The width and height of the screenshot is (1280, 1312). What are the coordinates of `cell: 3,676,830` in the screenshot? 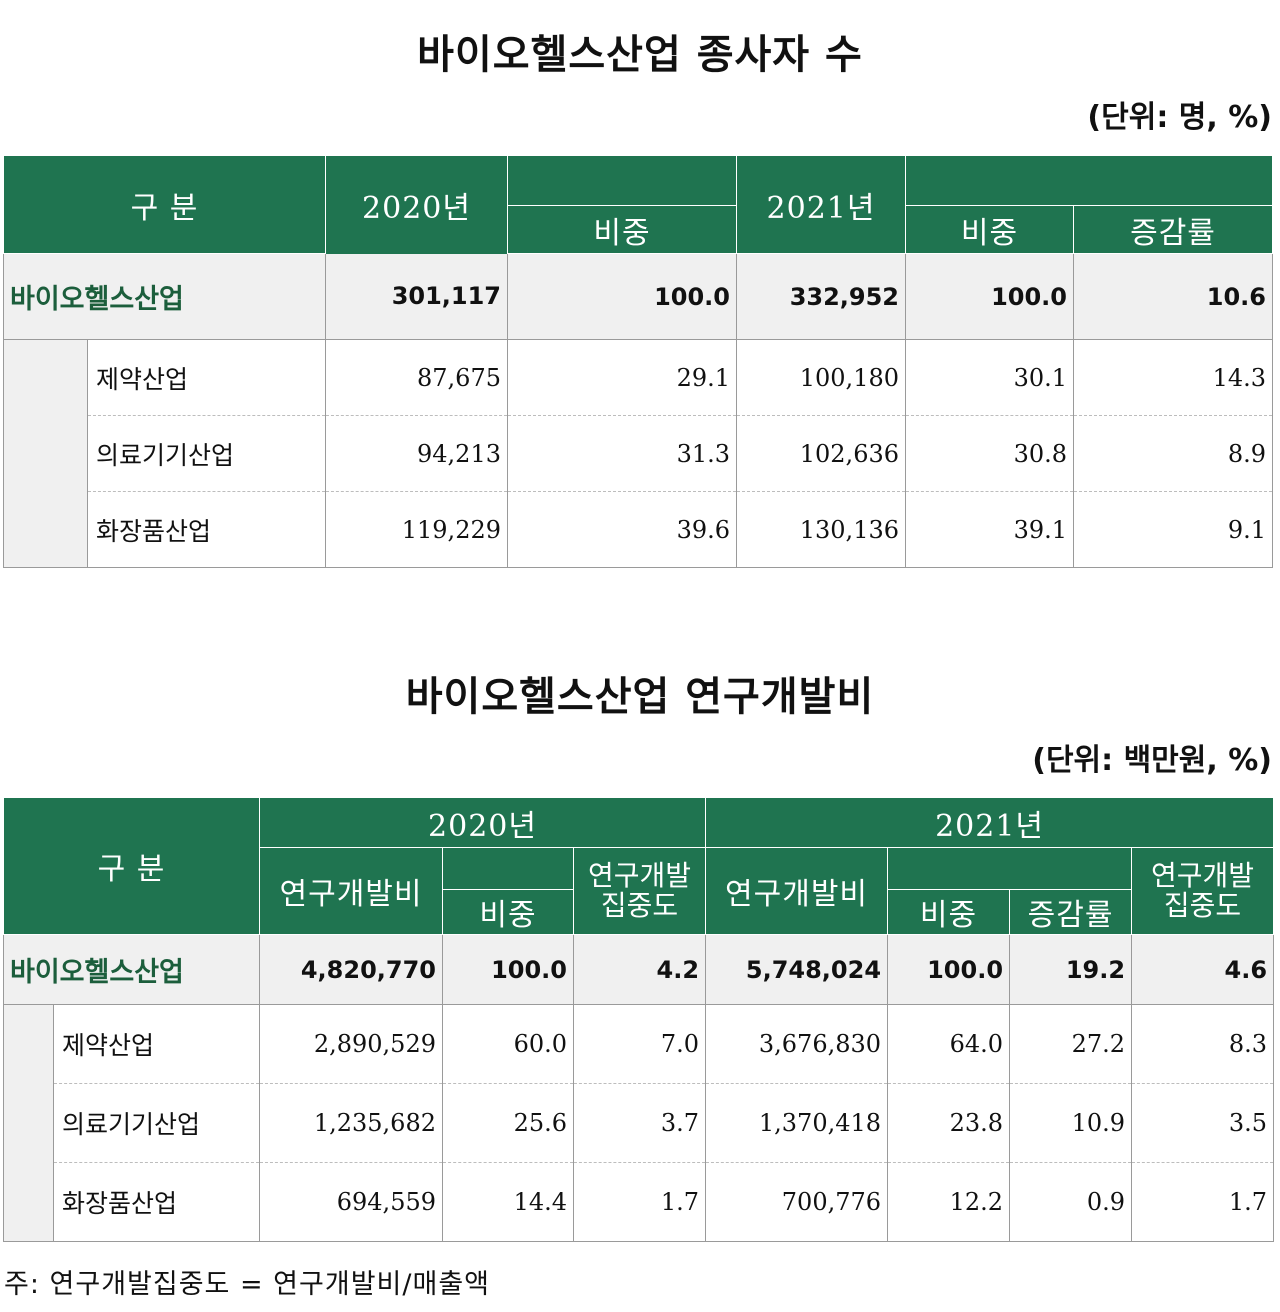 It's located at (797, 1044).